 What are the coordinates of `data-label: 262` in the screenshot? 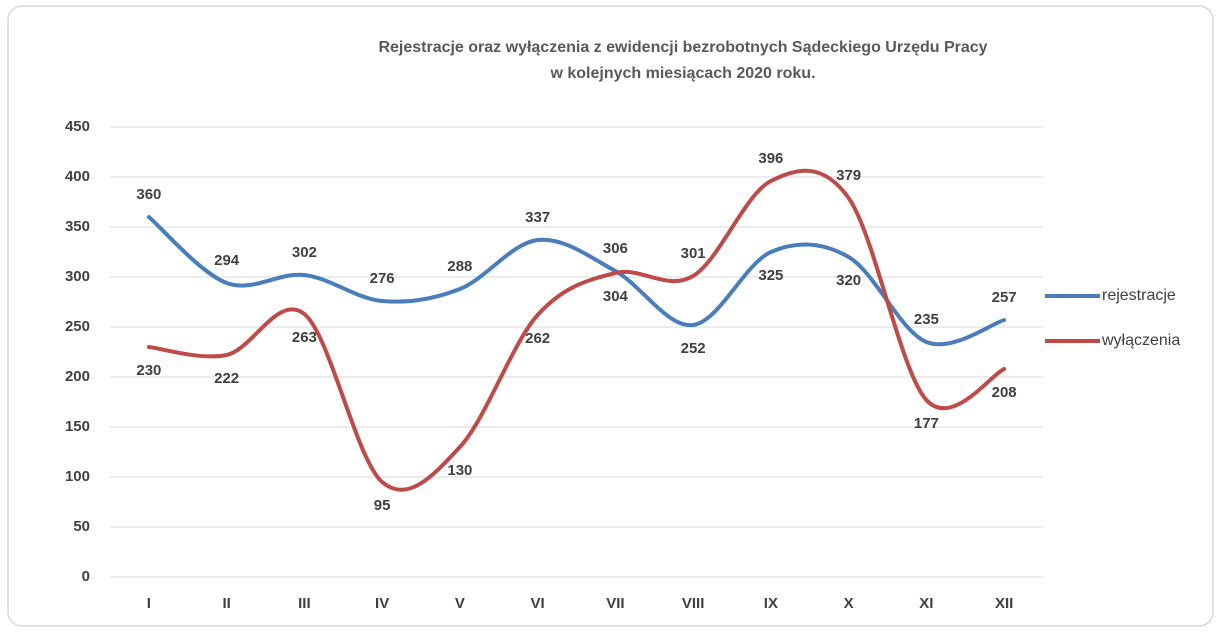 It's located at (537, 338).